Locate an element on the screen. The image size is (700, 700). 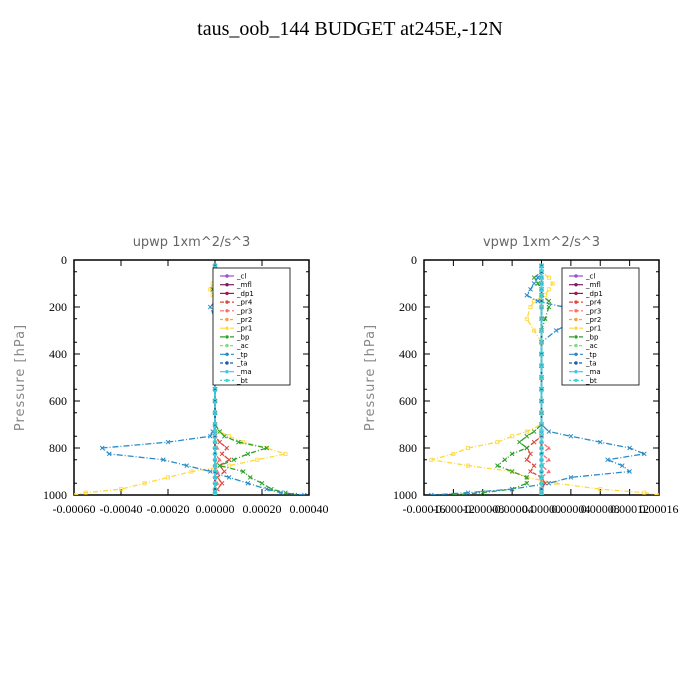
legend-label: _ta is located at coordinates (591, 364).